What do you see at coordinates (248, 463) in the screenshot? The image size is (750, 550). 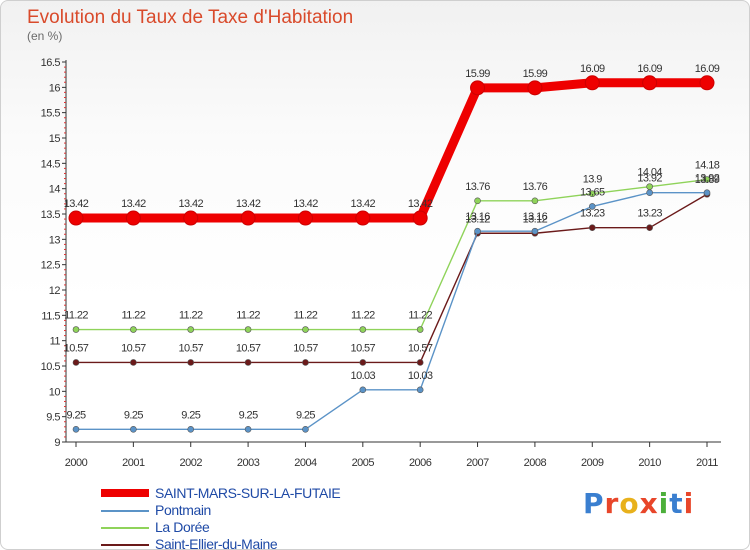 I see `x-tick-label: 2003` at bounding box center [248, 463].